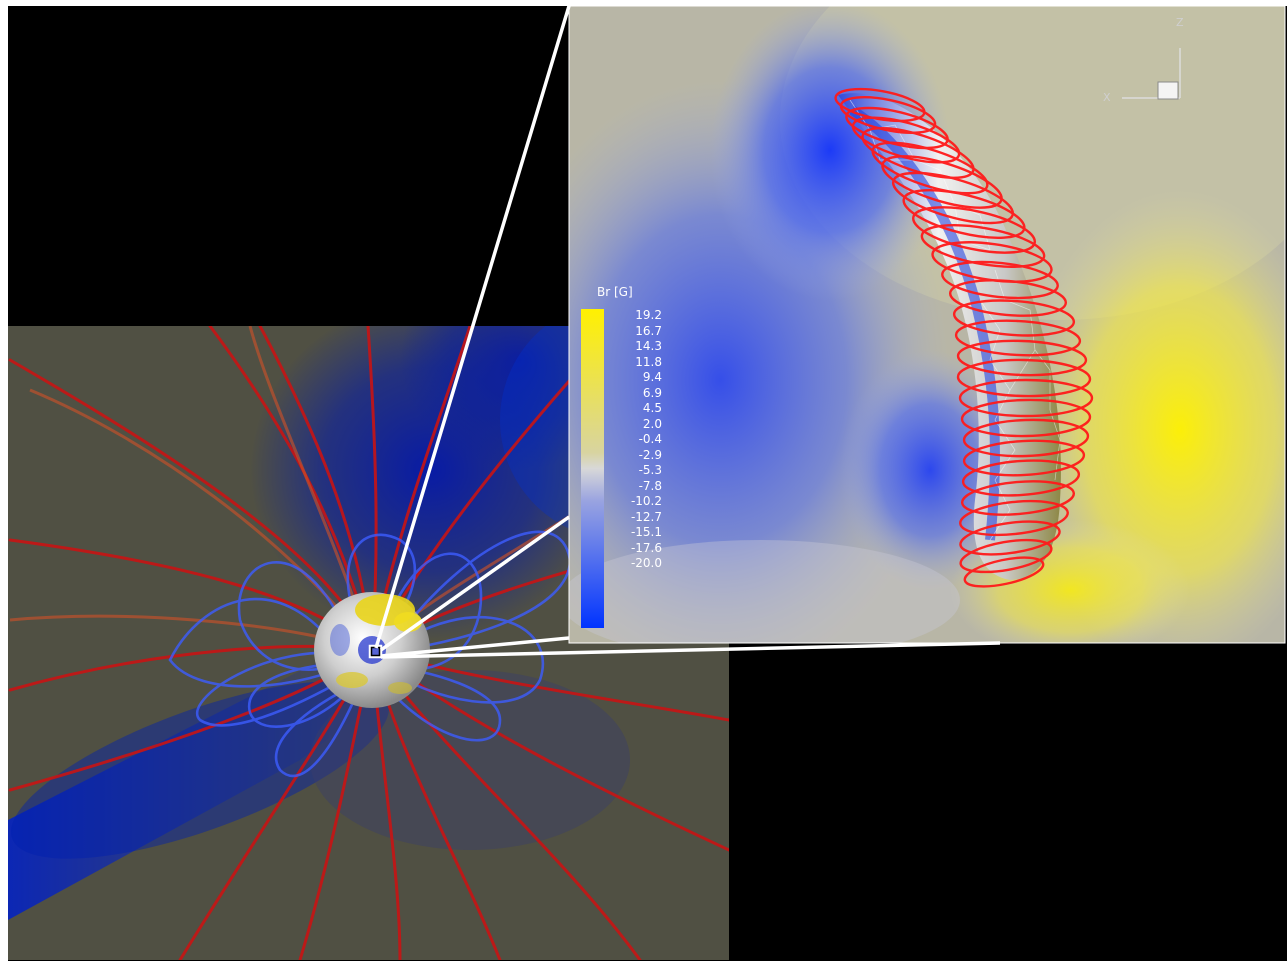  I want to click on colorbar-title: Br [G], so click(615, 292).